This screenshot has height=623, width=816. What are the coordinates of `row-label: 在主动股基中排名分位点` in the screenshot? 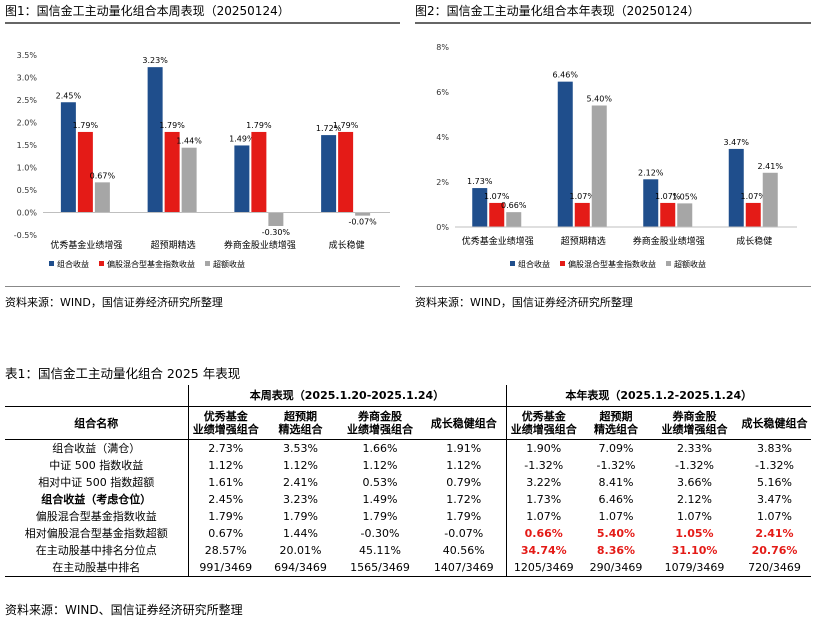 It's located at (96, 550).